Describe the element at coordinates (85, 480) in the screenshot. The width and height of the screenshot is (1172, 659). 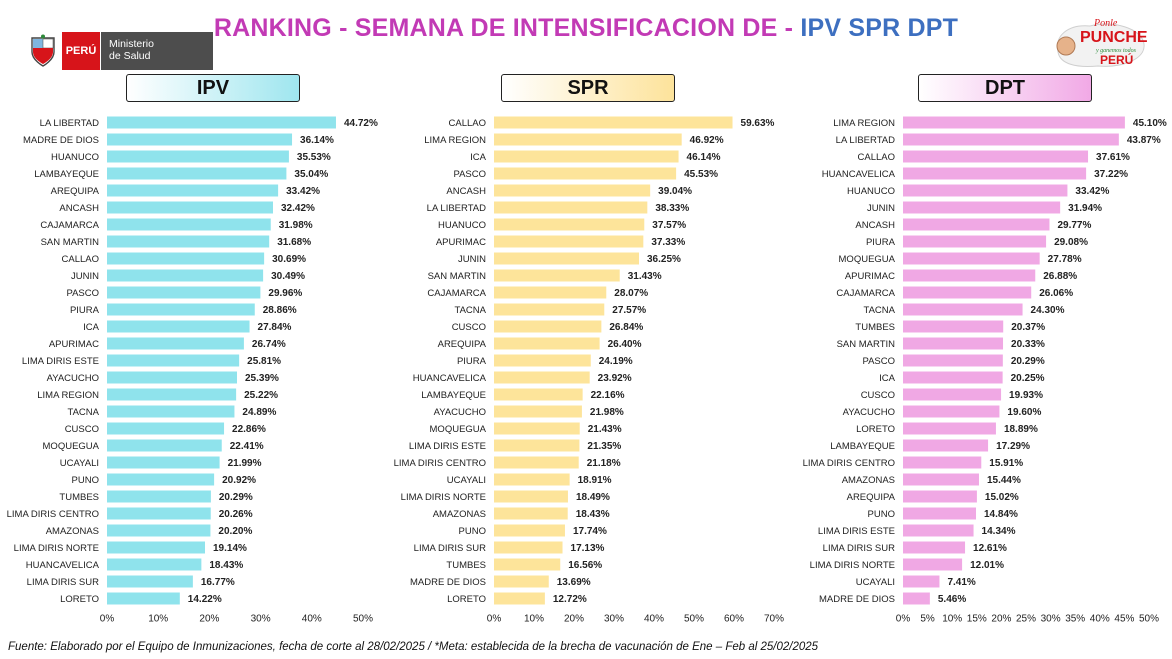
I see `ipv-category-label: PUNO` at that location.